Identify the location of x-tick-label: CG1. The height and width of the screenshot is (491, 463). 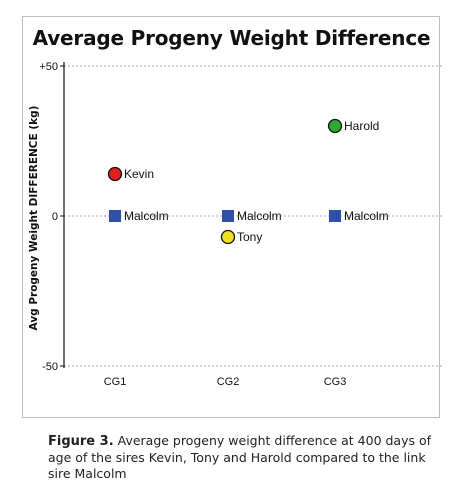
(115, 382).